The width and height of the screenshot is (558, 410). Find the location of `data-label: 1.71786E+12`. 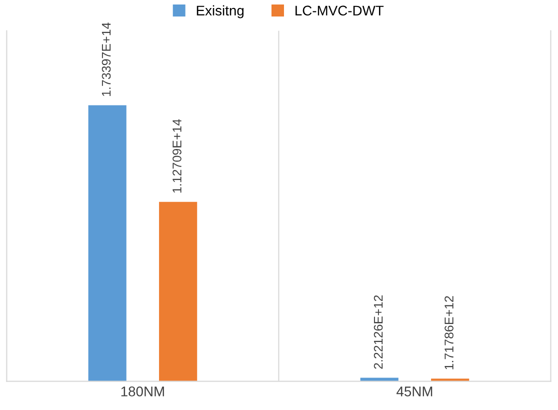

data-label: 1.71786E+12 is located at coordinates (449, 333).